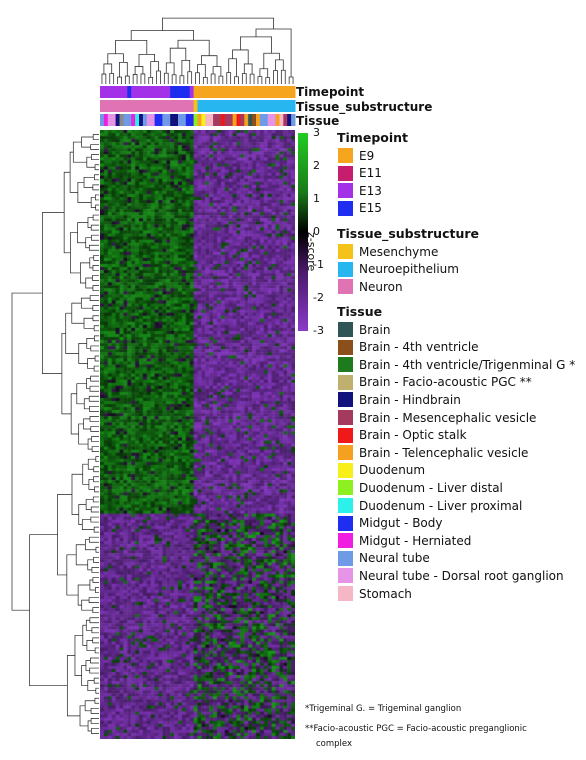  Describe the element at coordinates (370, 190) in the screenshot. I see `legend-label: E13` at that location.